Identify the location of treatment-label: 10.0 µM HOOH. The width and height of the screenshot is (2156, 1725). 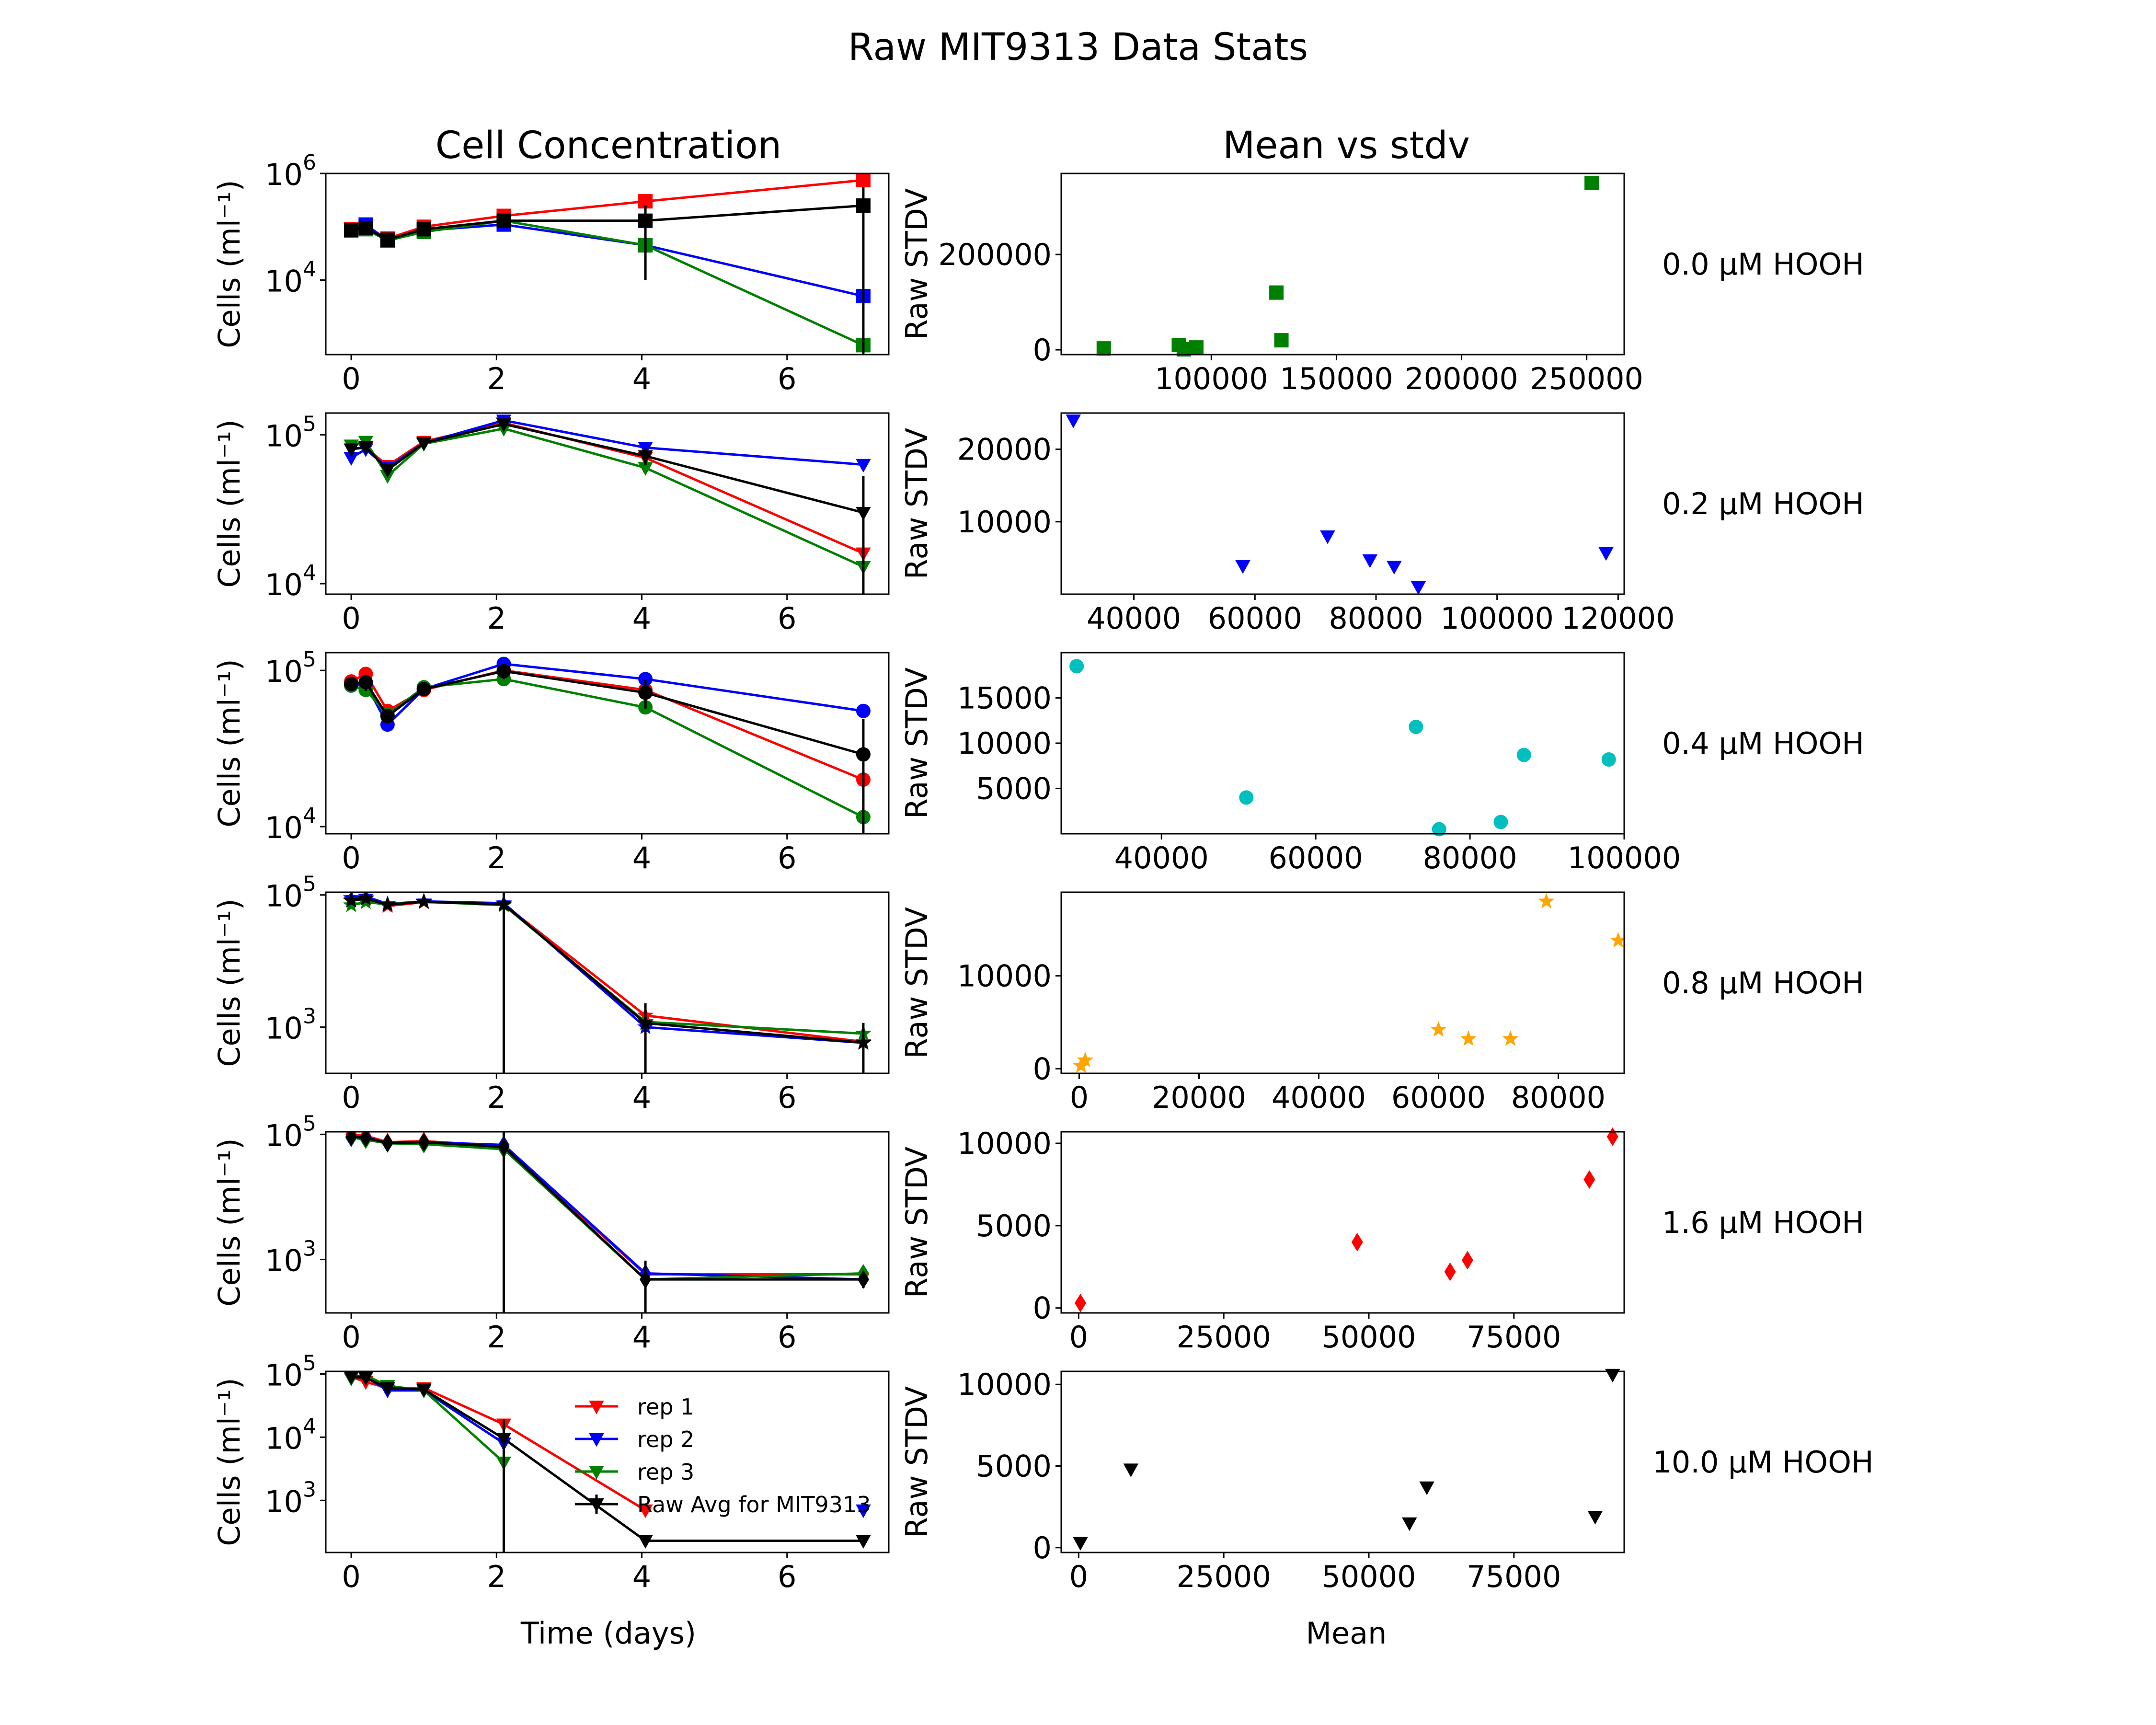
(1762, 1462).